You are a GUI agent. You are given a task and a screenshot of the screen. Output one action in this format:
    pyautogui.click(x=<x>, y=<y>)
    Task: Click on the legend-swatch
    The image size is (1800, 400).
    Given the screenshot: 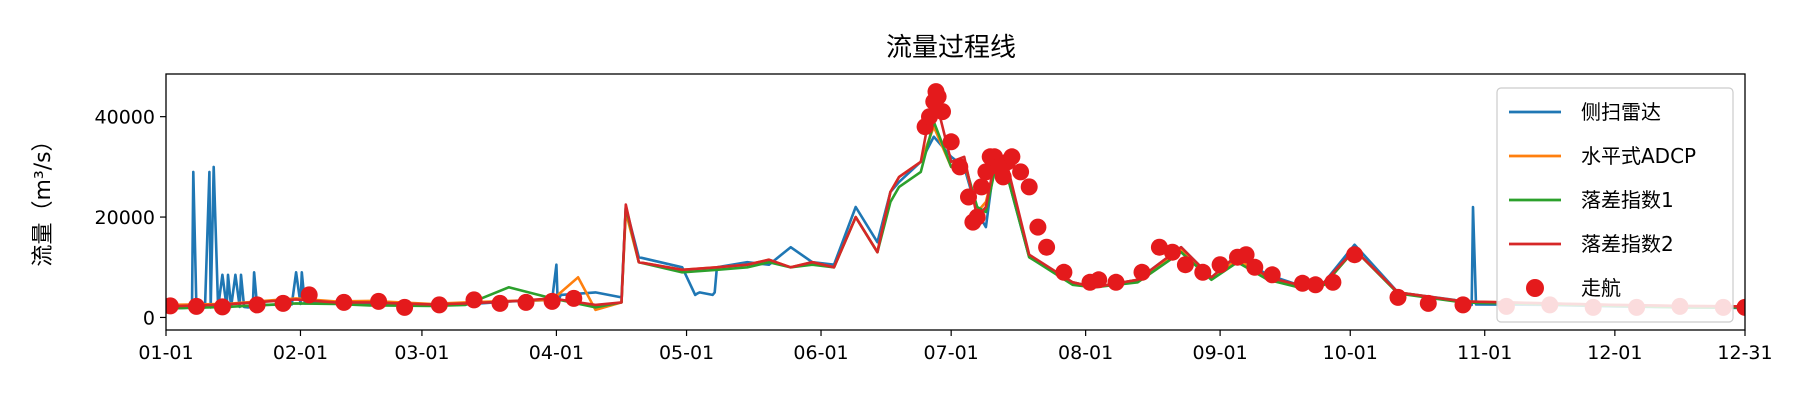 What is the action you would take?
    pyautogui.click(x=1535, y=288)
    